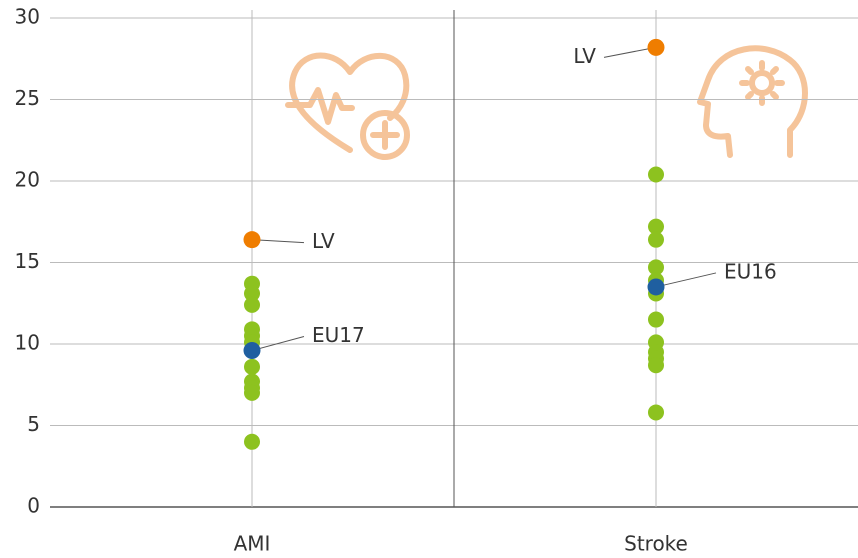 This screenshot has height=558, width=858. What do you see at coordinates (338, 335) in the screenshot?
I see `highlight-label: EU17` at bounding box center [338, 335].